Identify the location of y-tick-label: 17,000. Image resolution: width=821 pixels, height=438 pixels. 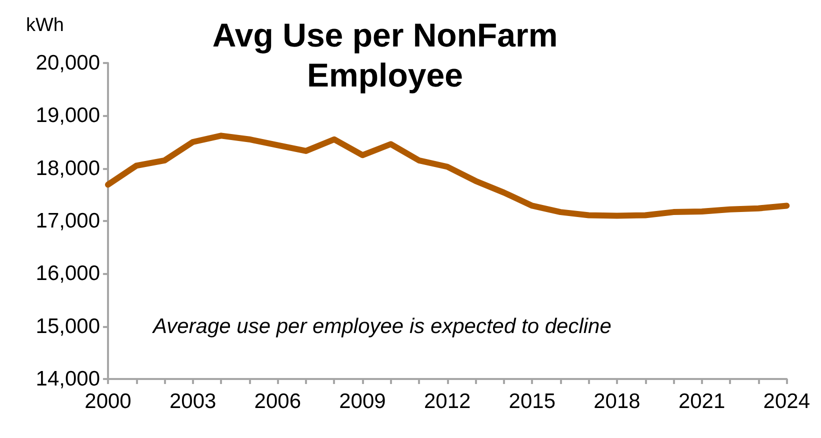
(68, 221).